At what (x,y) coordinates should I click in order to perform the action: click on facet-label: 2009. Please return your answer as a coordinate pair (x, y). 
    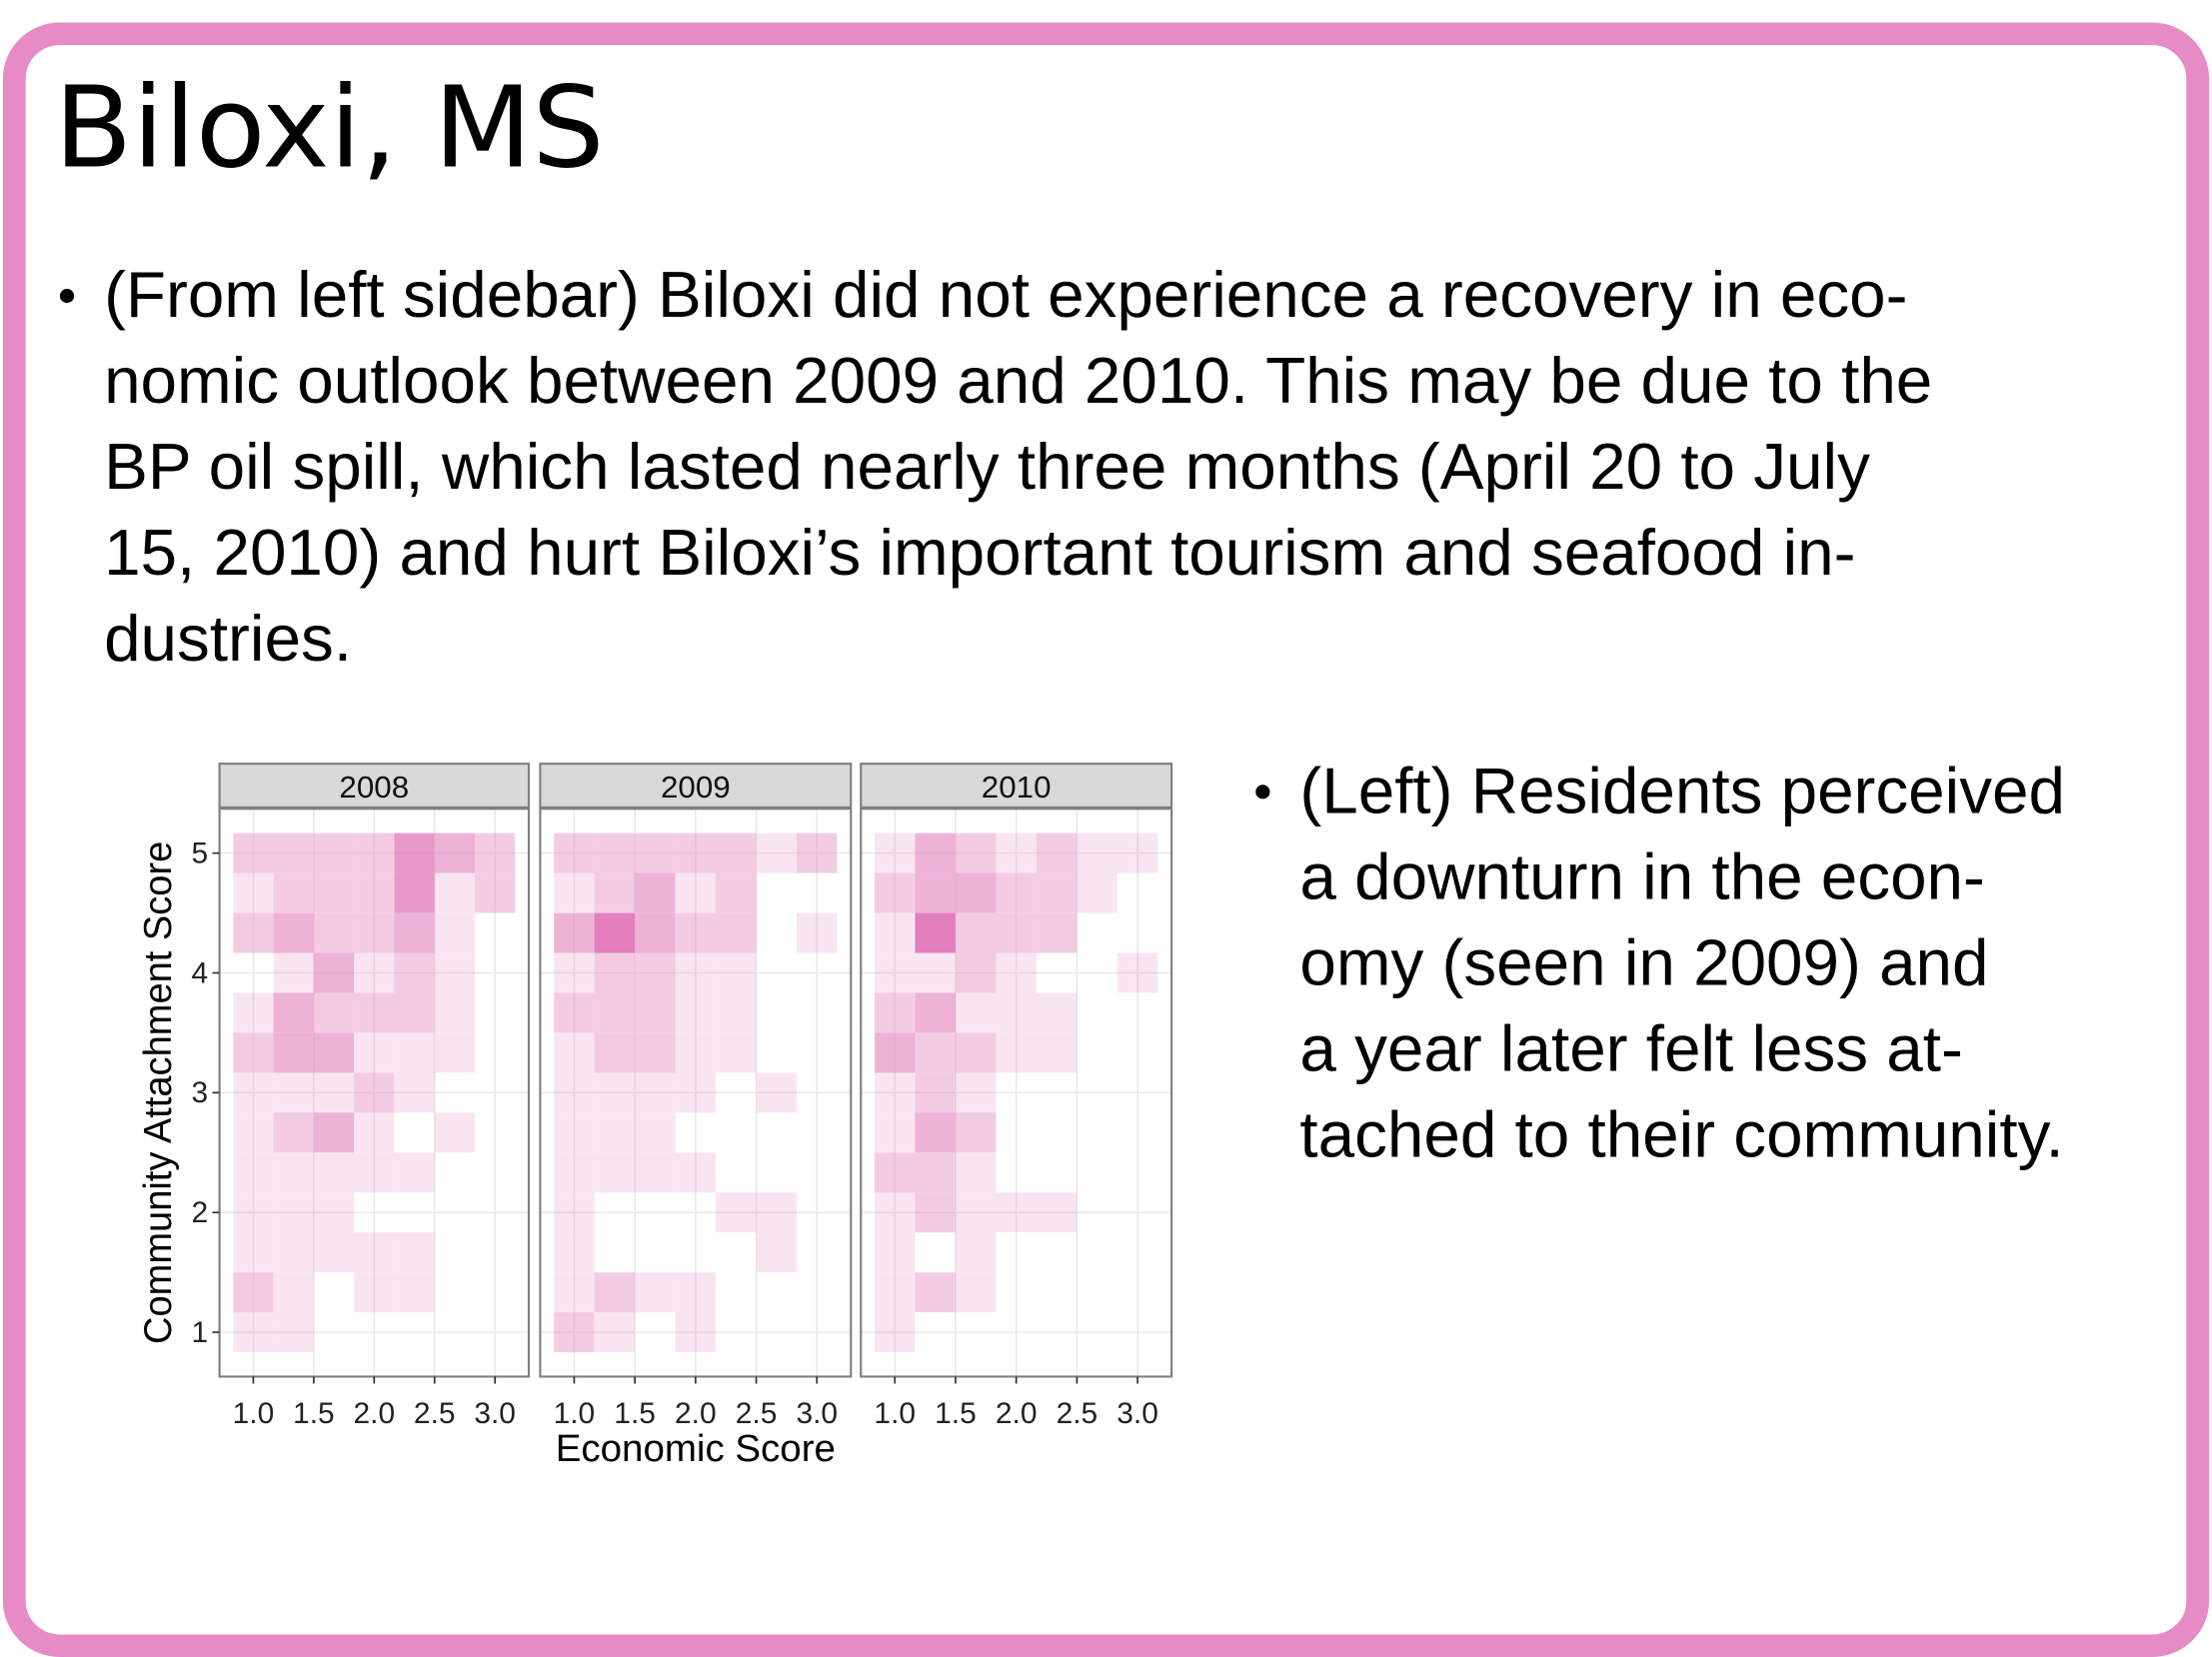
    Looking at the image, I should click on (696, 787).